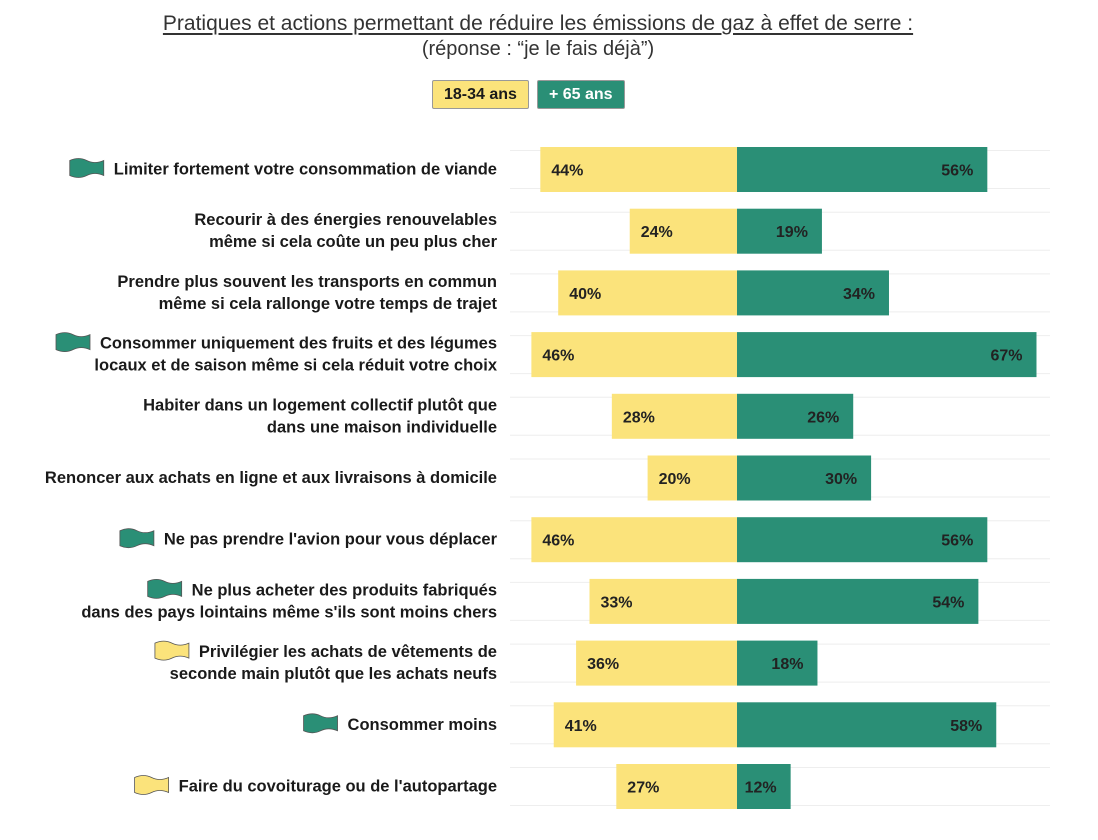 This screenshot has height=840, width=1098. What do you see at coordinates (353, 242) in the screenshot?
I see `category-label: même si cela coûte un peu plus cher` at bounding box center [353, 242].